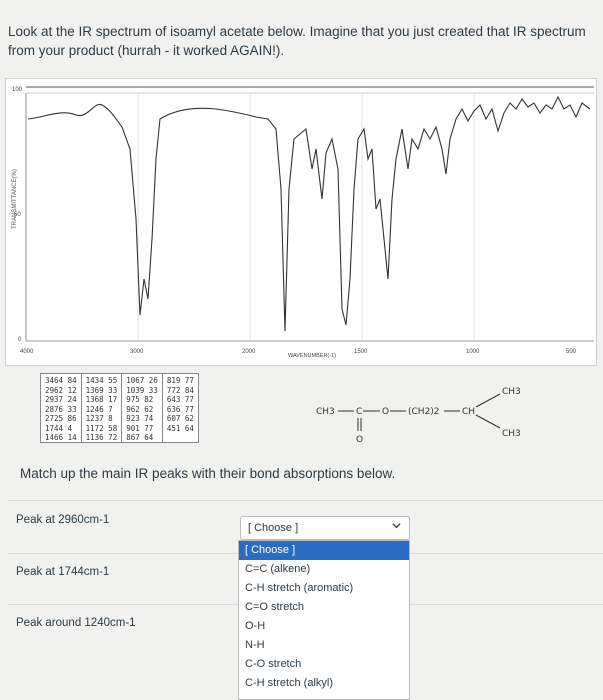 Image resolution: width=603 pixels, height=700 pixels. What do you see at coordinates (61, 390) in the screenshot?
I see `peak-entry: 2962 12` at bounding box center [61, 390].